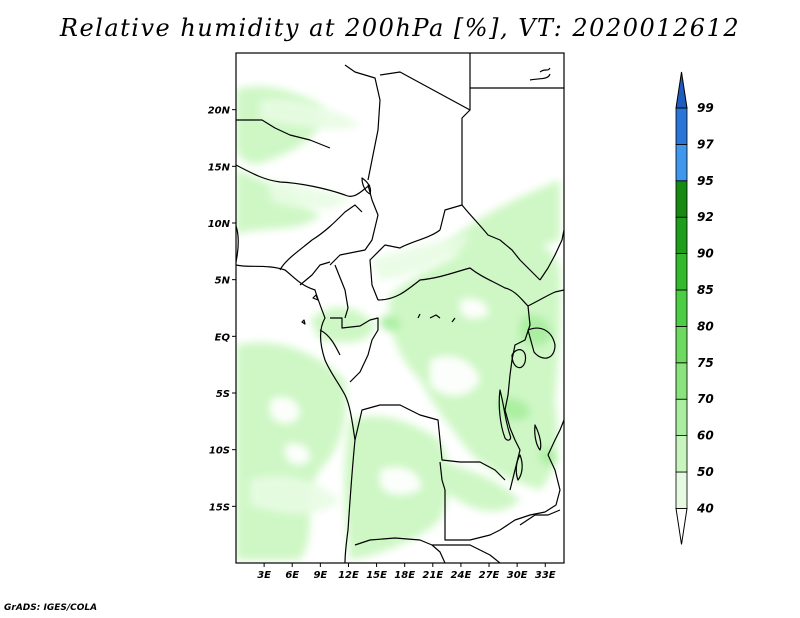 This screenshot has width=800, height=618. I want to click on colorbar-level-label: 97, so click(705, 144).